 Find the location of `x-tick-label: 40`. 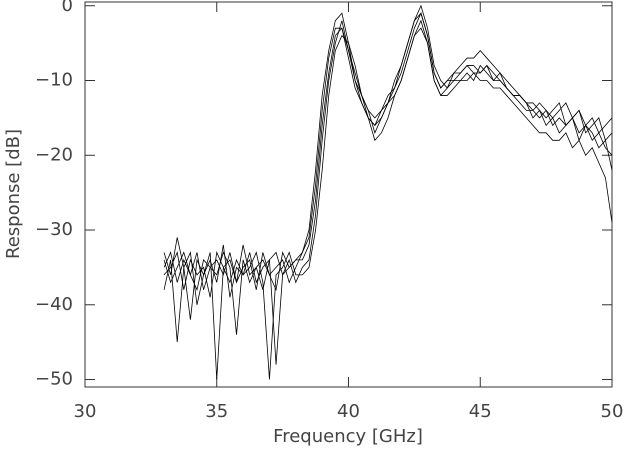

x-tick-label: 40 is located at coordinates (348, 411).